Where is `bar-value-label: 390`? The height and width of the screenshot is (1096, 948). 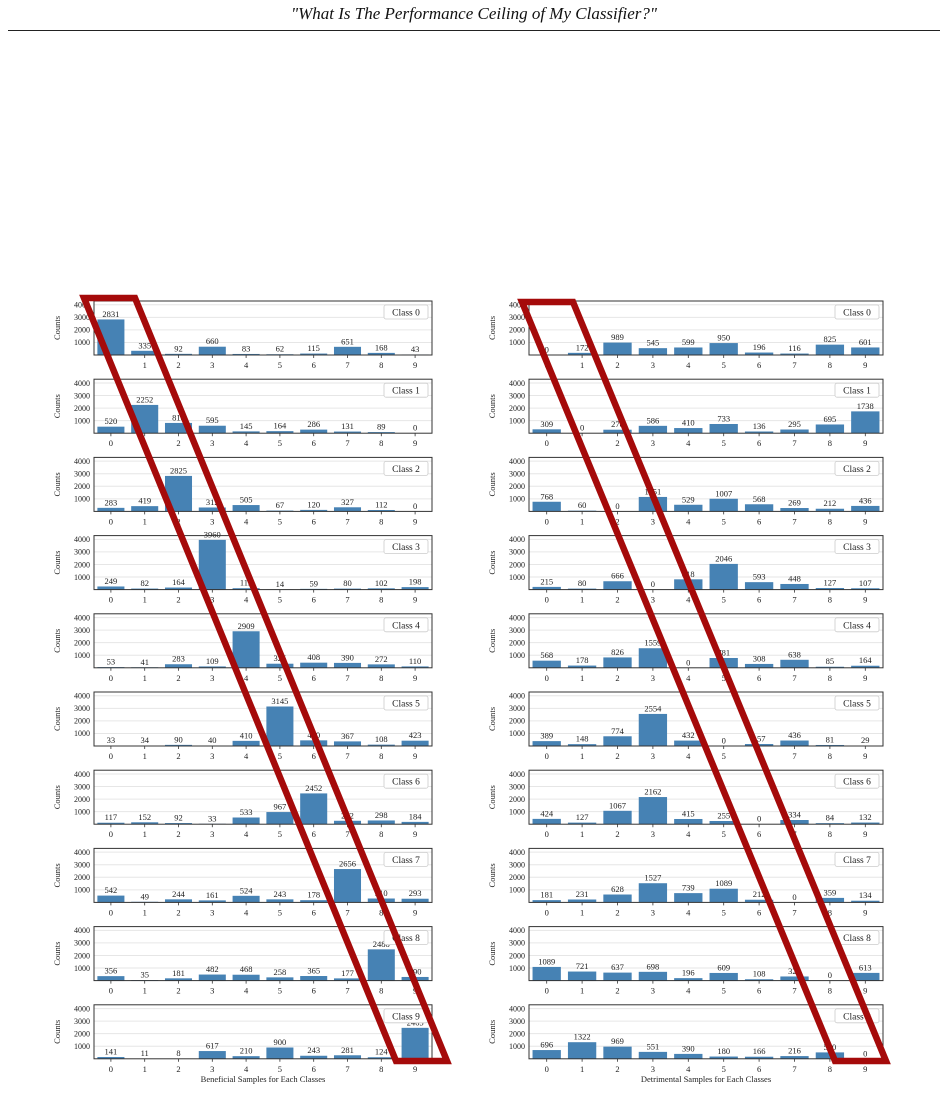
bar-value-label: 390 is located at coordinates (688, 1048).